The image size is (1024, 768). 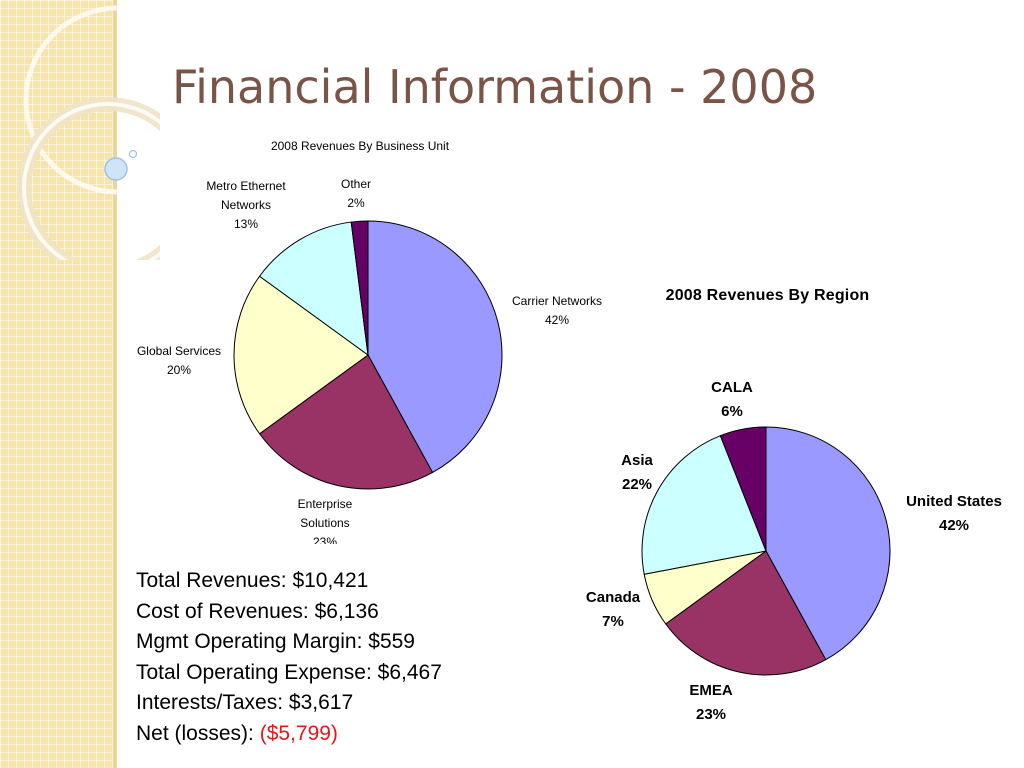 I want to click on financial-line-interests-taxes: Interests/Taxes: $3,617, so click(x=245, y=702).